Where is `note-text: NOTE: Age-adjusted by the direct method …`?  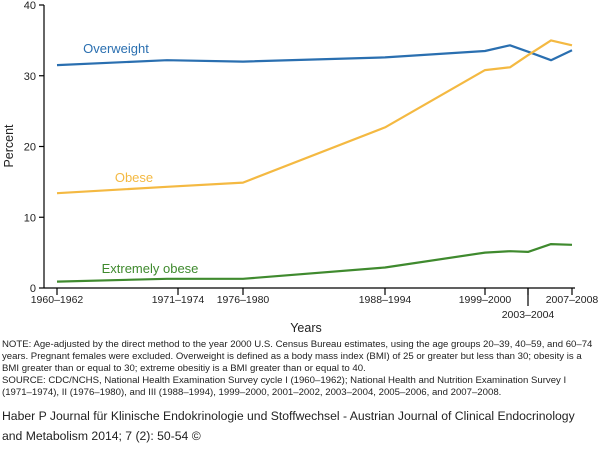
note-text: NOTE: Age-adjusted by the direct method … is located at coordinates (297, 356).